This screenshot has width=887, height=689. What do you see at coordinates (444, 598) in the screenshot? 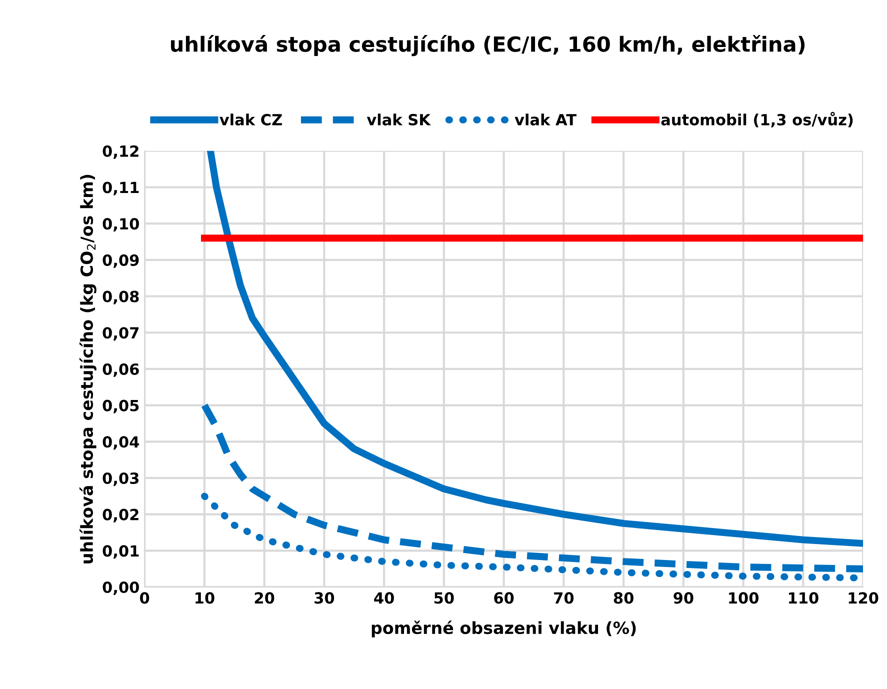
I see `x-tick-label: 50` at bounding box center [444, 598].